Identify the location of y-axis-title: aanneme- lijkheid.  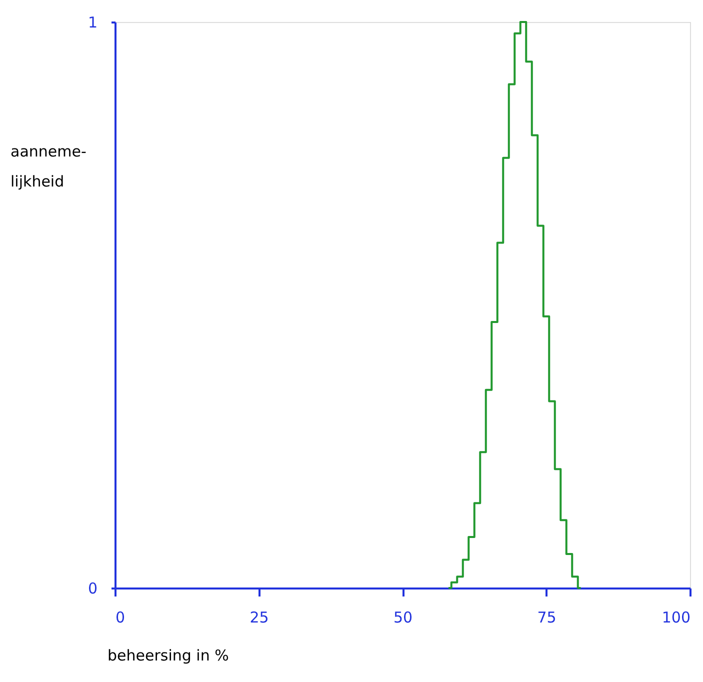
(48, 166).